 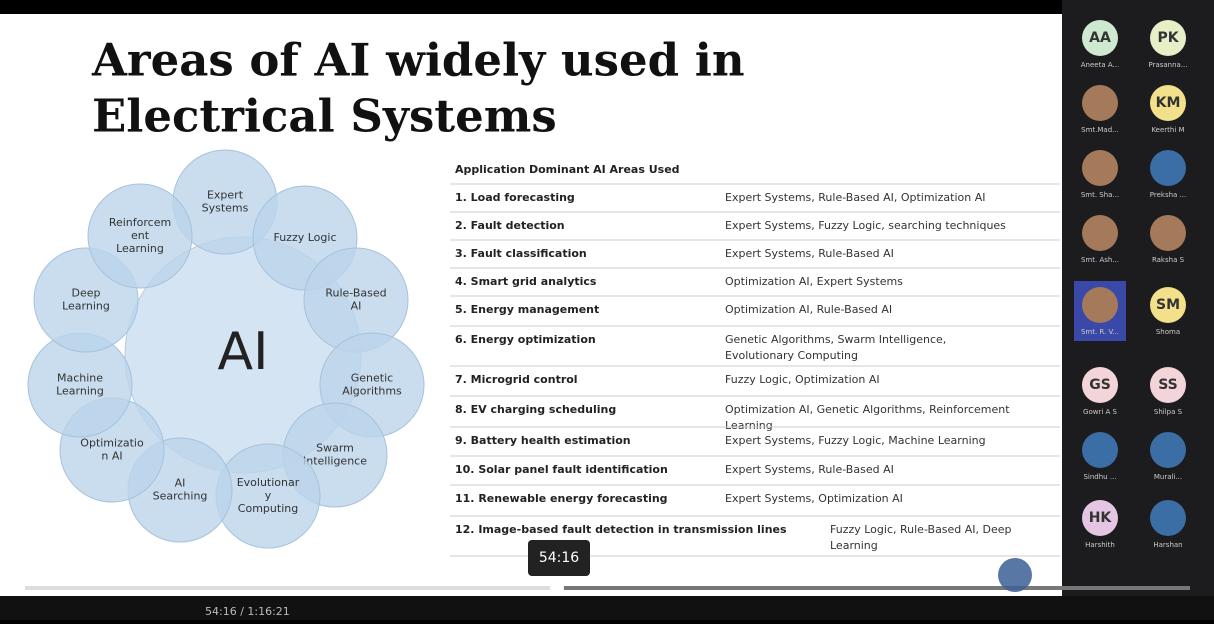 What do you see at coordinates (515, 197) in the screenshot?
I see `application: 1. Load forecasting` at bounding box center [515, 197].